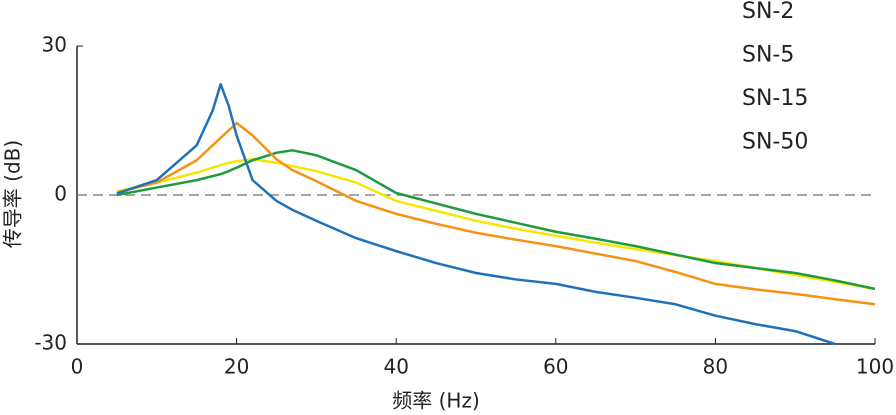 The height and width of the screenshot is (415, 896). Describe the element at coordinates (60, 194) in the screenshot. I see `y-tick-label: 0` at that location.